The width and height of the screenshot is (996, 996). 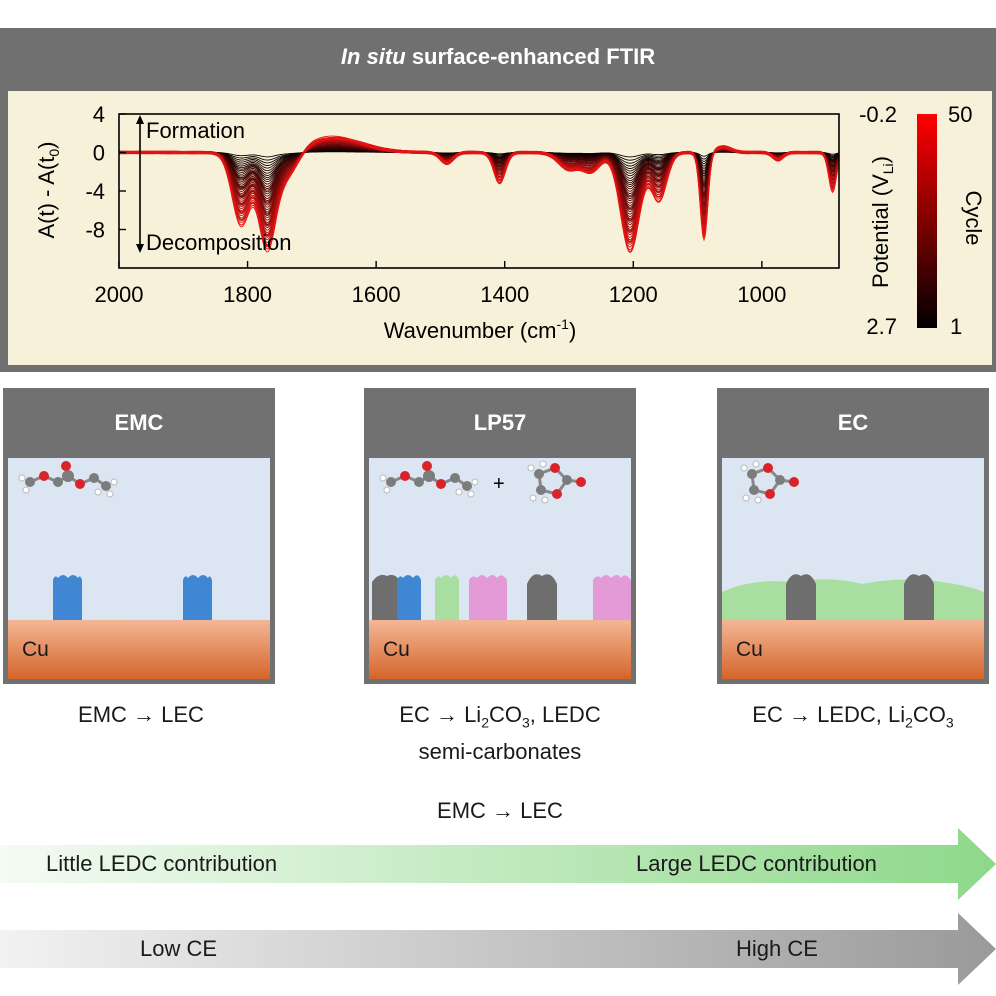 I want to click on formation-label: Formation, so click(x=195, y=130).